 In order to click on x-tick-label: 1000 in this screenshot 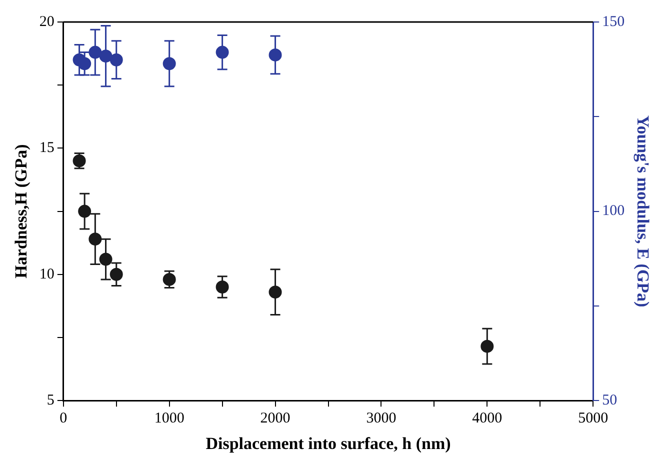, I will do `click(169, 418)`.